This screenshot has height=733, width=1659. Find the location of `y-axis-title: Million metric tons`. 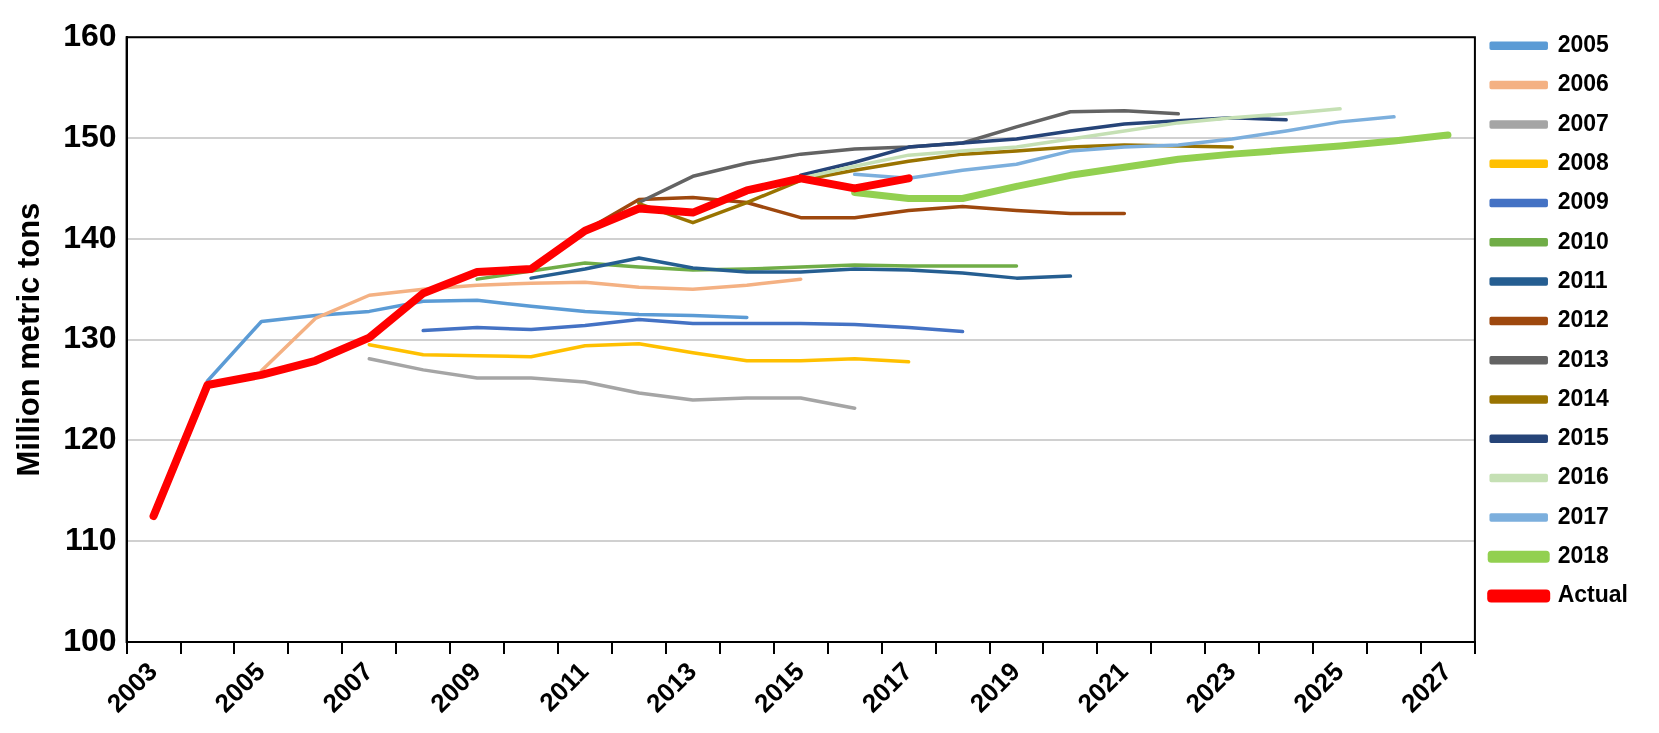

y-axis-title: Million metric tons is located at coordinates (29, 339).